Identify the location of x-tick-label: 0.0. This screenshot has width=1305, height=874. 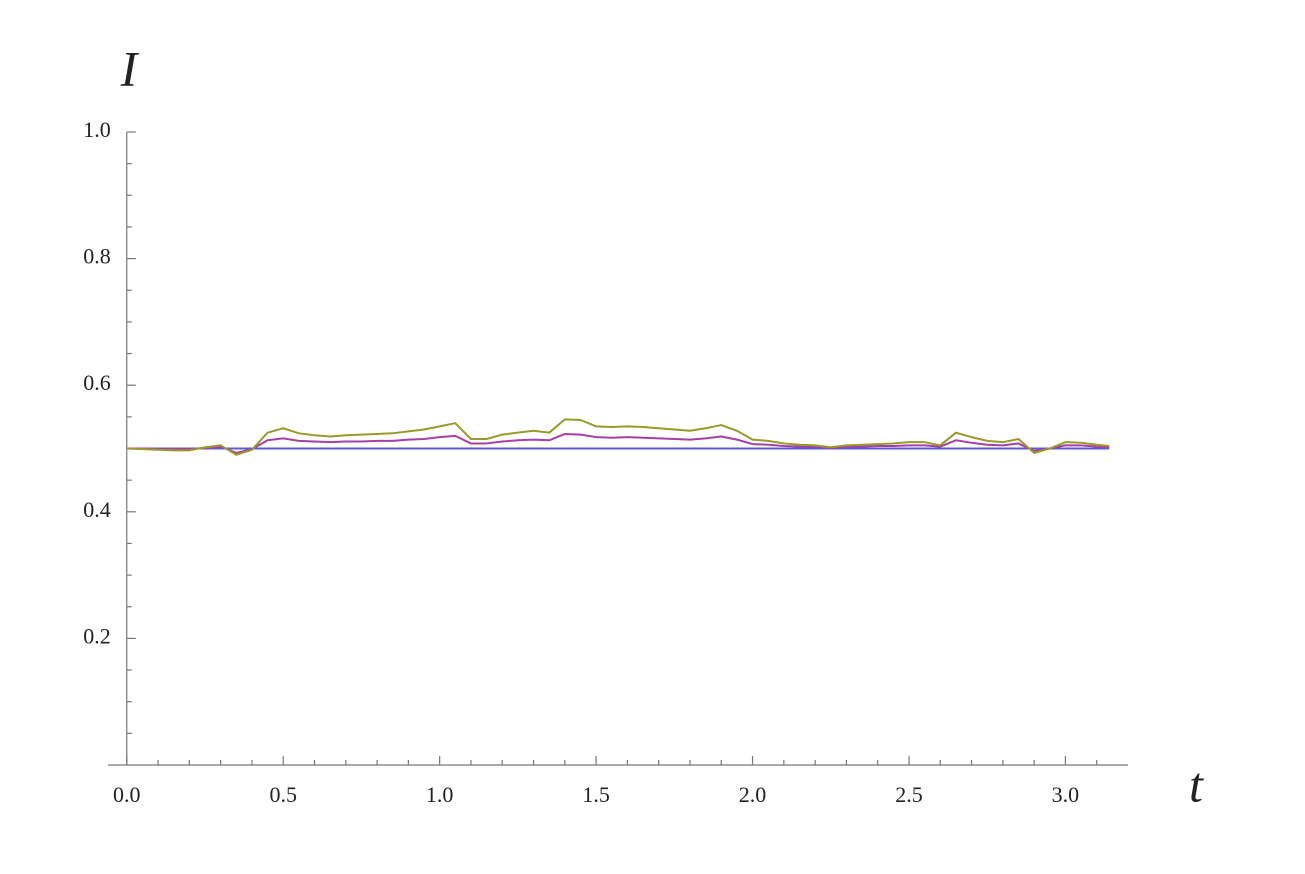
(127, 794).